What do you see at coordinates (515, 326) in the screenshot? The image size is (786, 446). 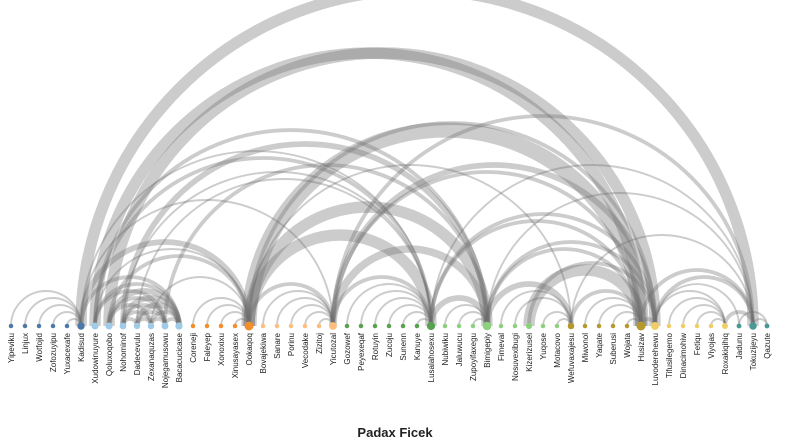 I see `node-Nosuvexibugi` at bounding box center [515, 326].